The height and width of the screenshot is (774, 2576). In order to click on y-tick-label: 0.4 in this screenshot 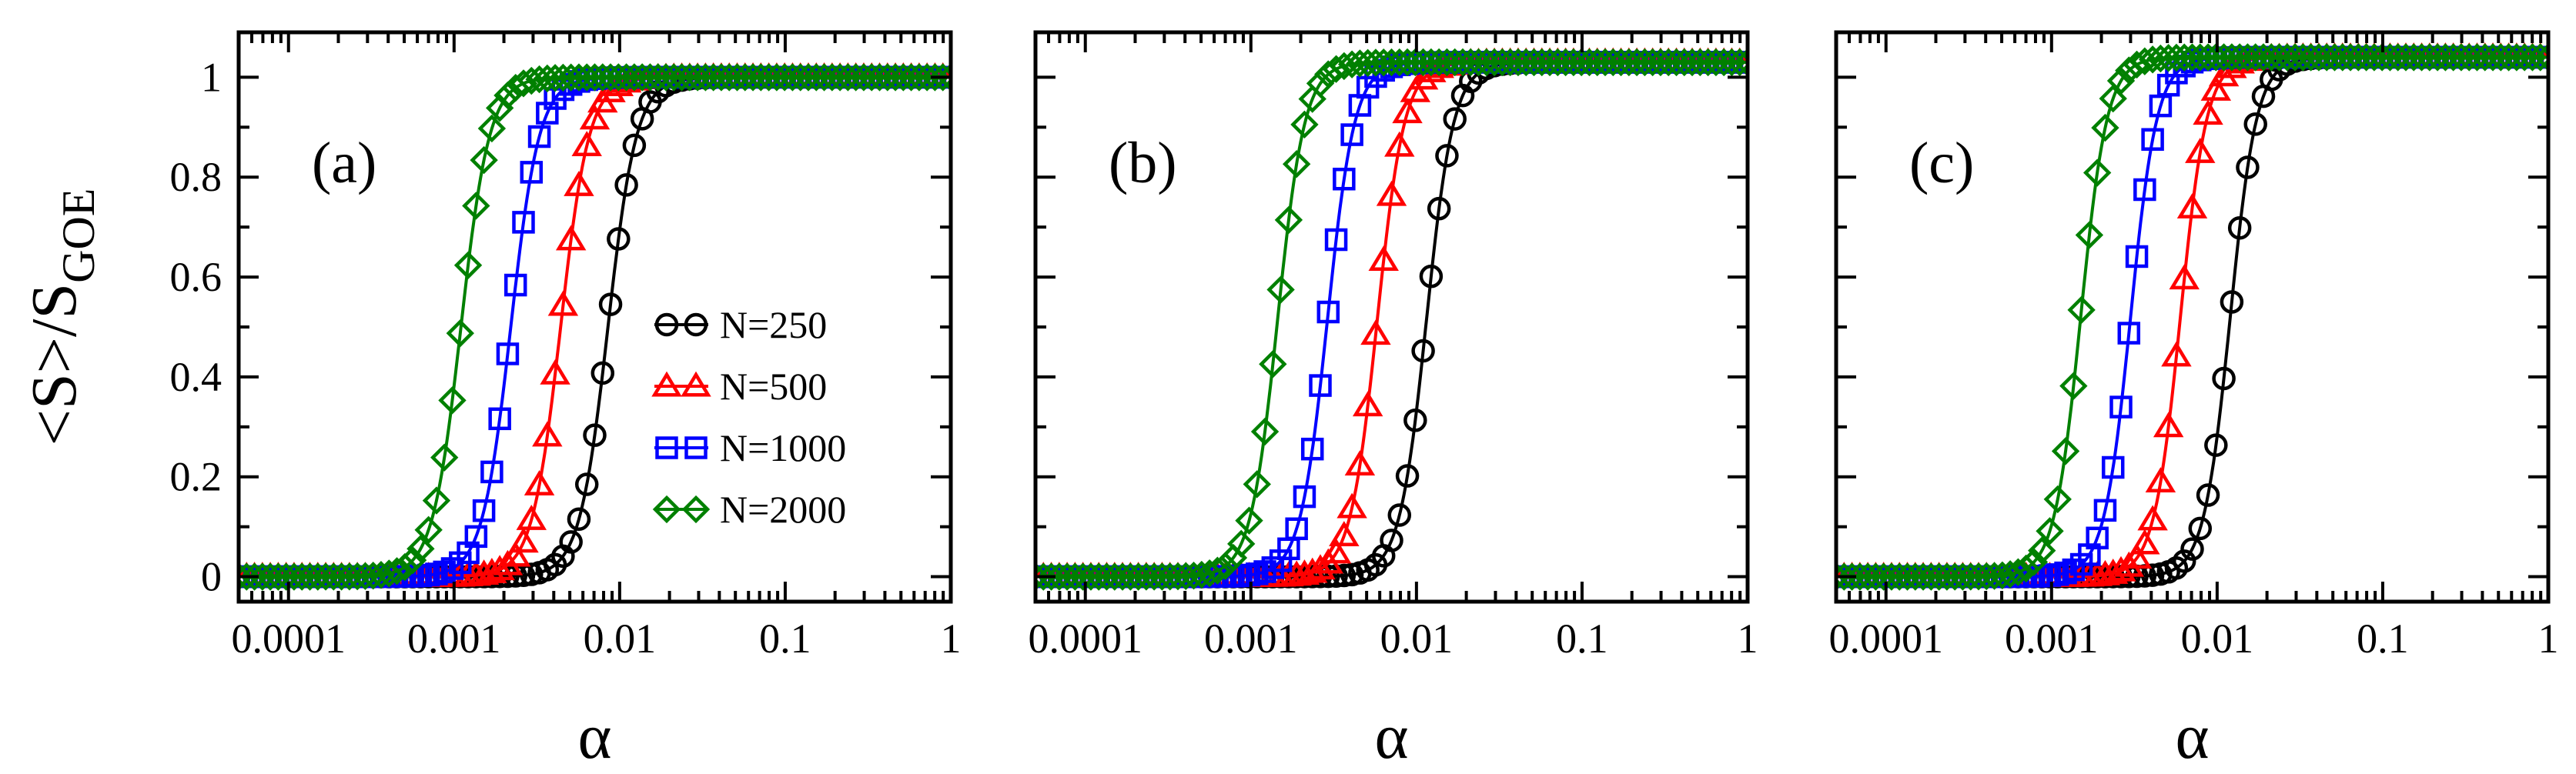, I will do `click(196, 377)`.